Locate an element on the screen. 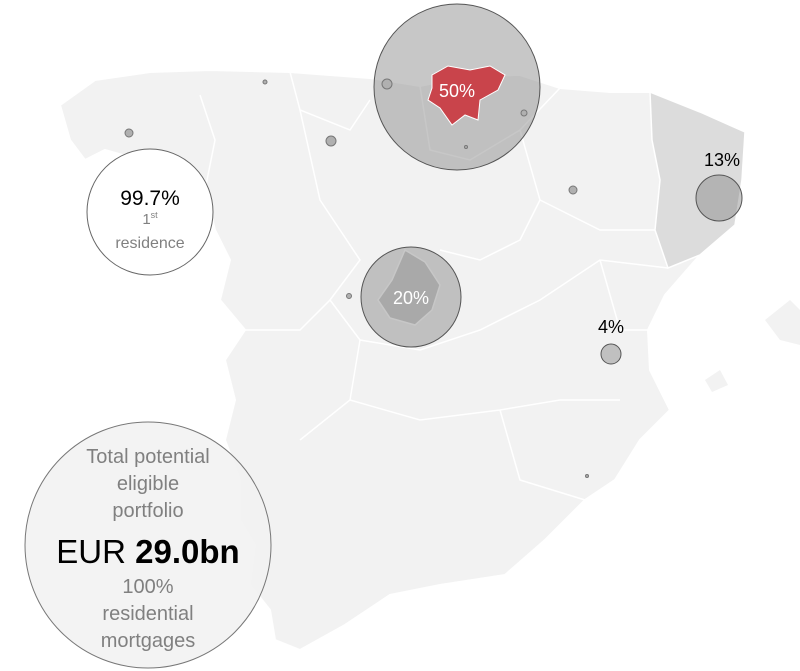 This screenshot has height=671, width=800. portfolio-line: eligible is located at coordinates (148, 484).